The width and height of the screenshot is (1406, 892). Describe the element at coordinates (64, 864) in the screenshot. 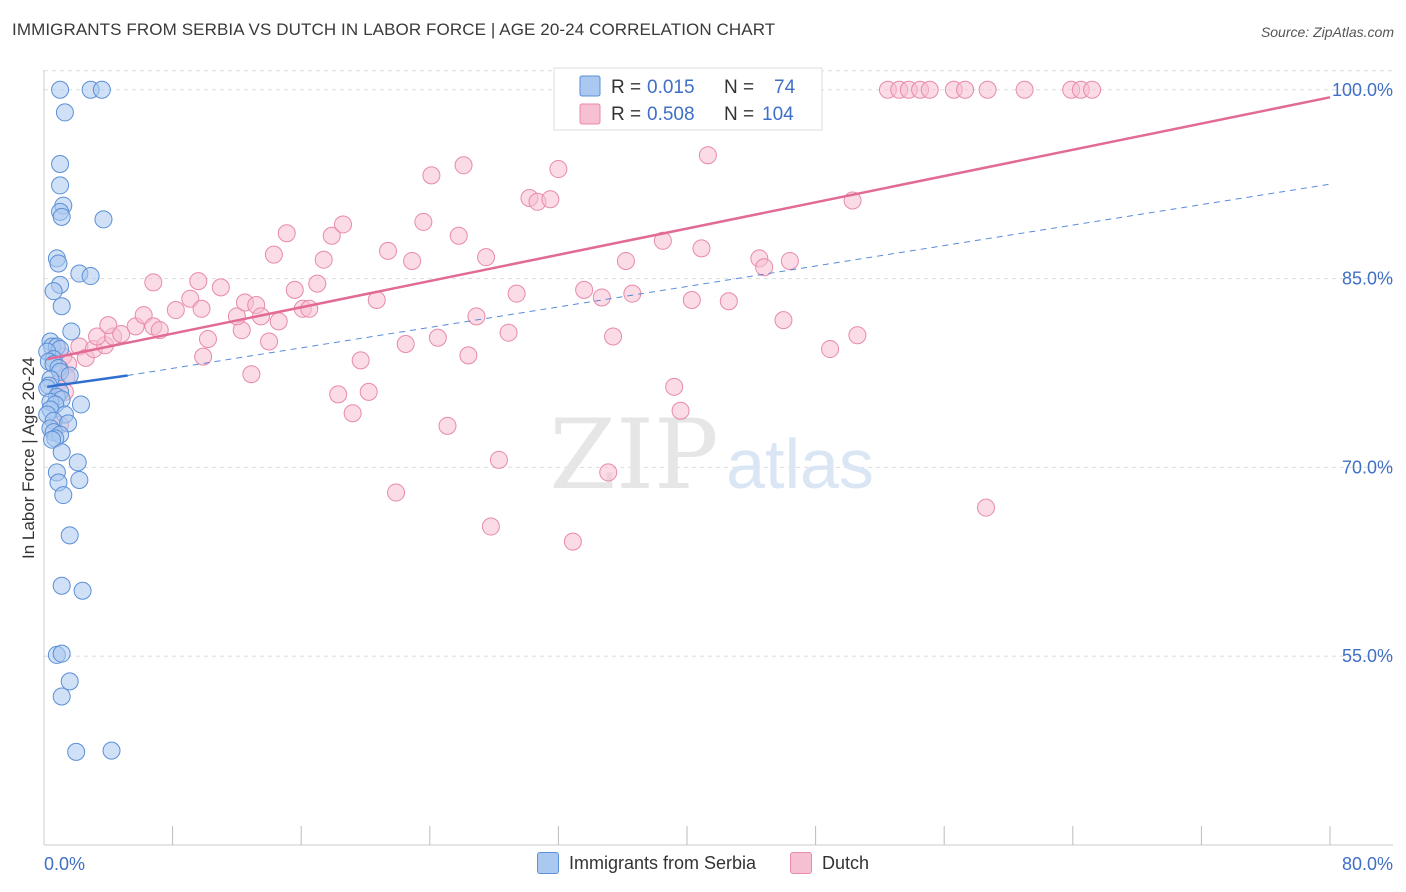

I see `x-tick-label: 0.0%` at that location.